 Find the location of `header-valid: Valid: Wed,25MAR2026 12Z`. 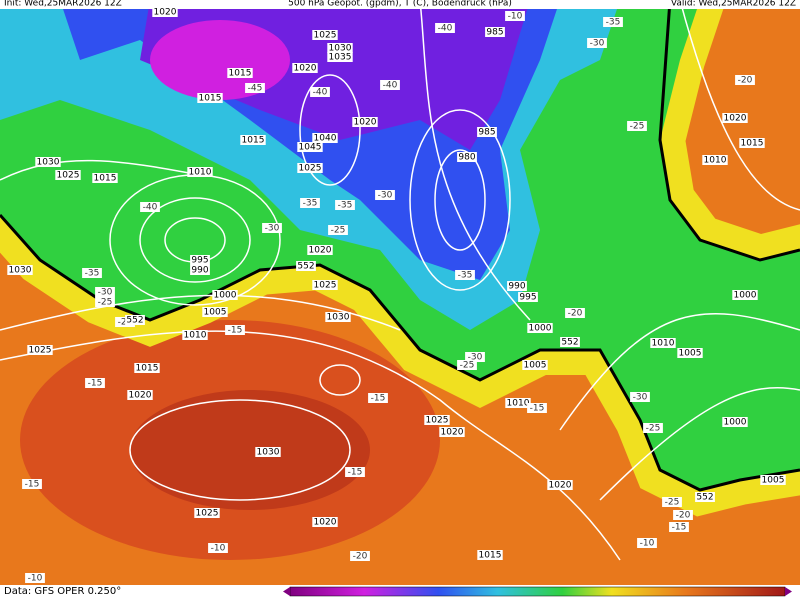

header-valid: Valid: Wed,25MAR2026 12Z is located at coordinates (733, 4).